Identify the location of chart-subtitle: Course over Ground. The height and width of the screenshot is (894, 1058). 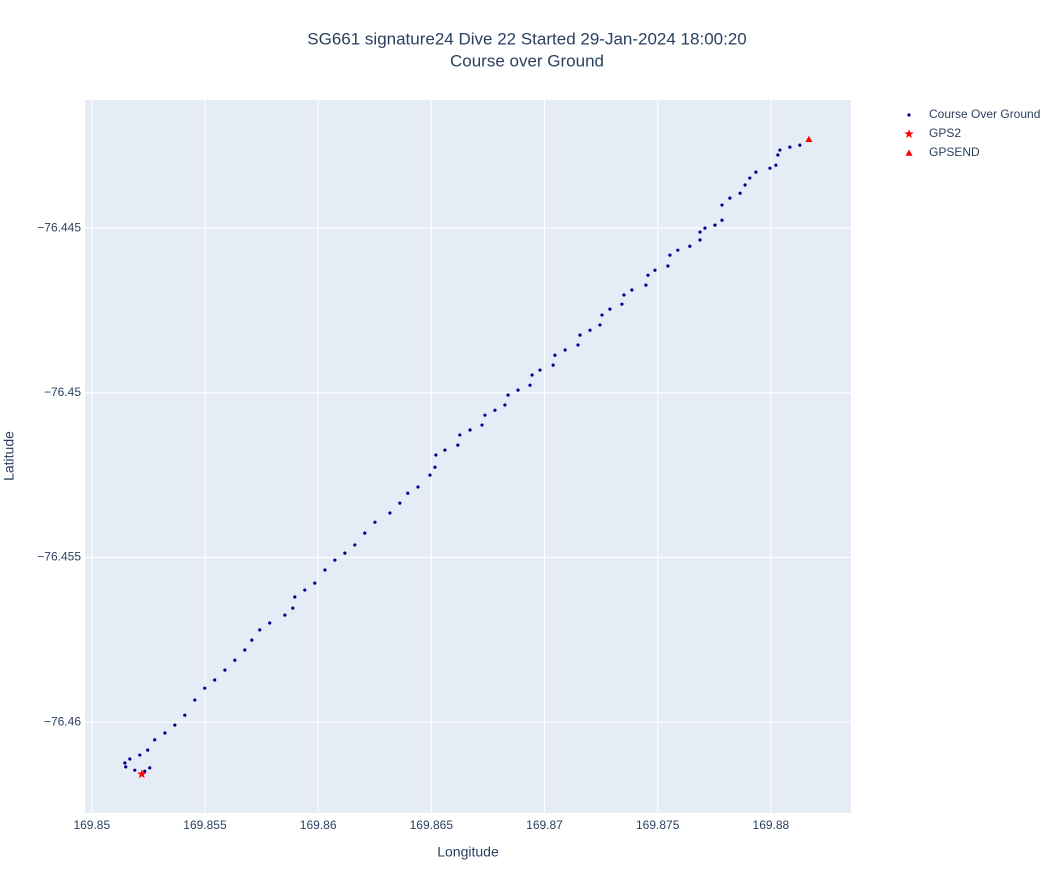
(527, 60).